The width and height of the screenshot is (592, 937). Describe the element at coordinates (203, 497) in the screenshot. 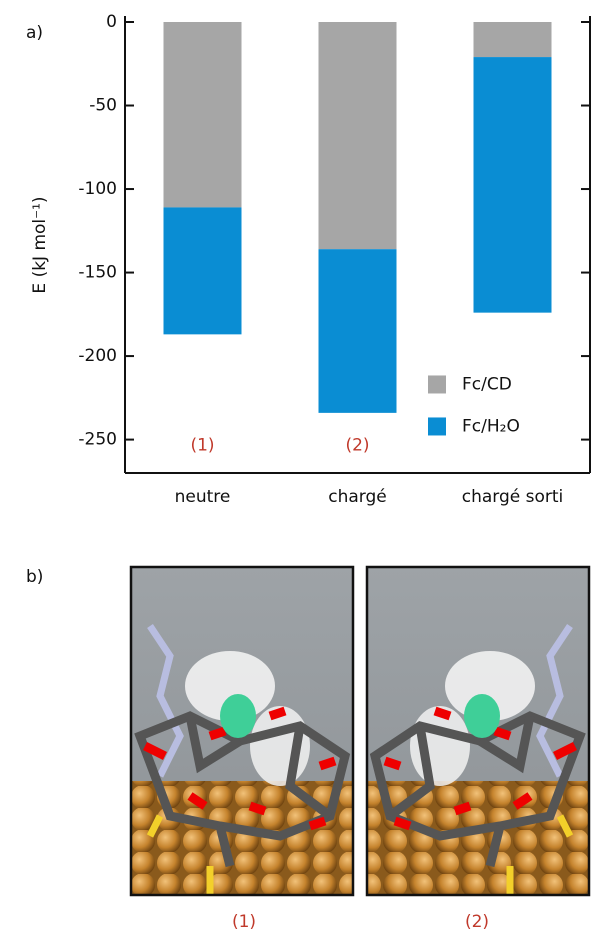

I see `x-tick-label: neutre` at that location.